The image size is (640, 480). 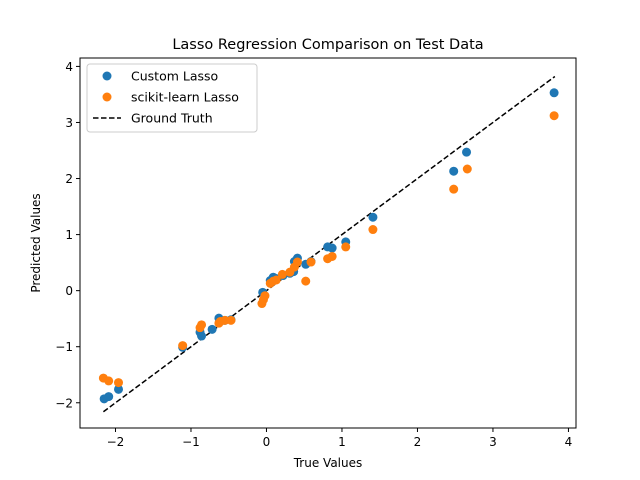 What do you see at coordinates (64, 347) in the screenshot?
I see `y-tick-label: −1` at bounding box center [64, 347].